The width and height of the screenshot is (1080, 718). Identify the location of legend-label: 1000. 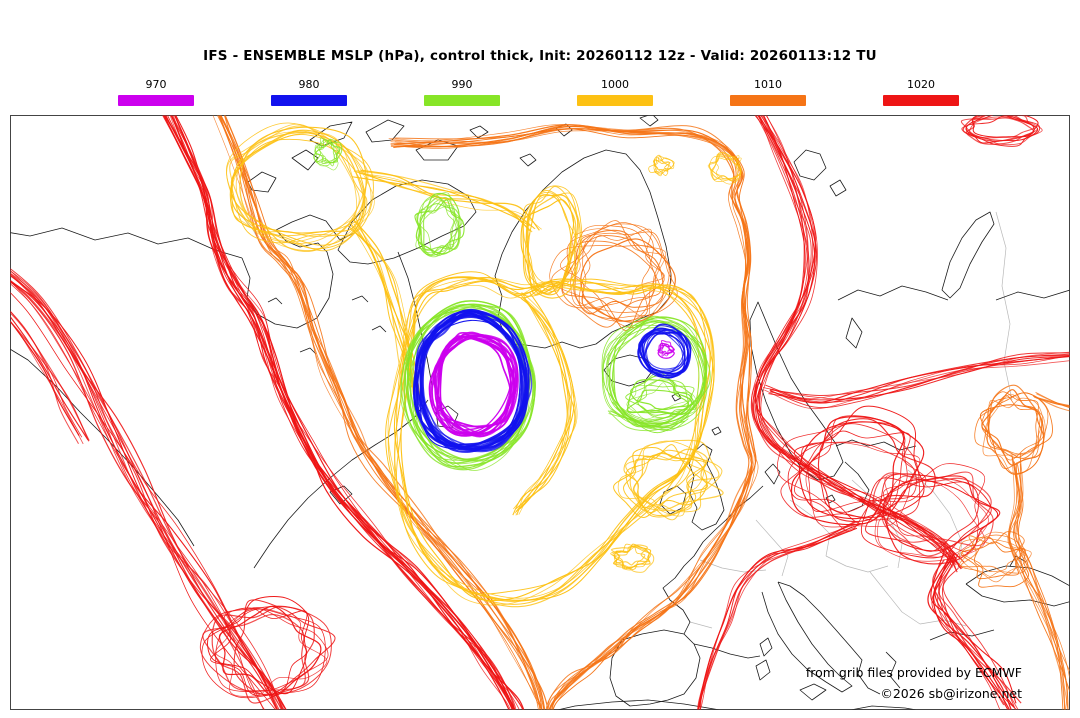
(615, 84).